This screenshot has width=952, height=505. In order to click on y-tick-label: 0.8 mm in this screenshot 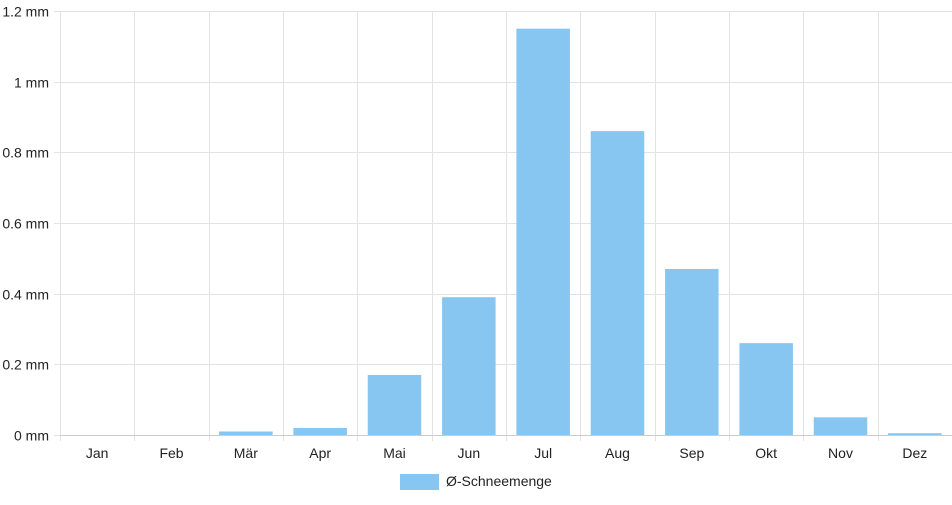, I will do `click(25, 153)`.